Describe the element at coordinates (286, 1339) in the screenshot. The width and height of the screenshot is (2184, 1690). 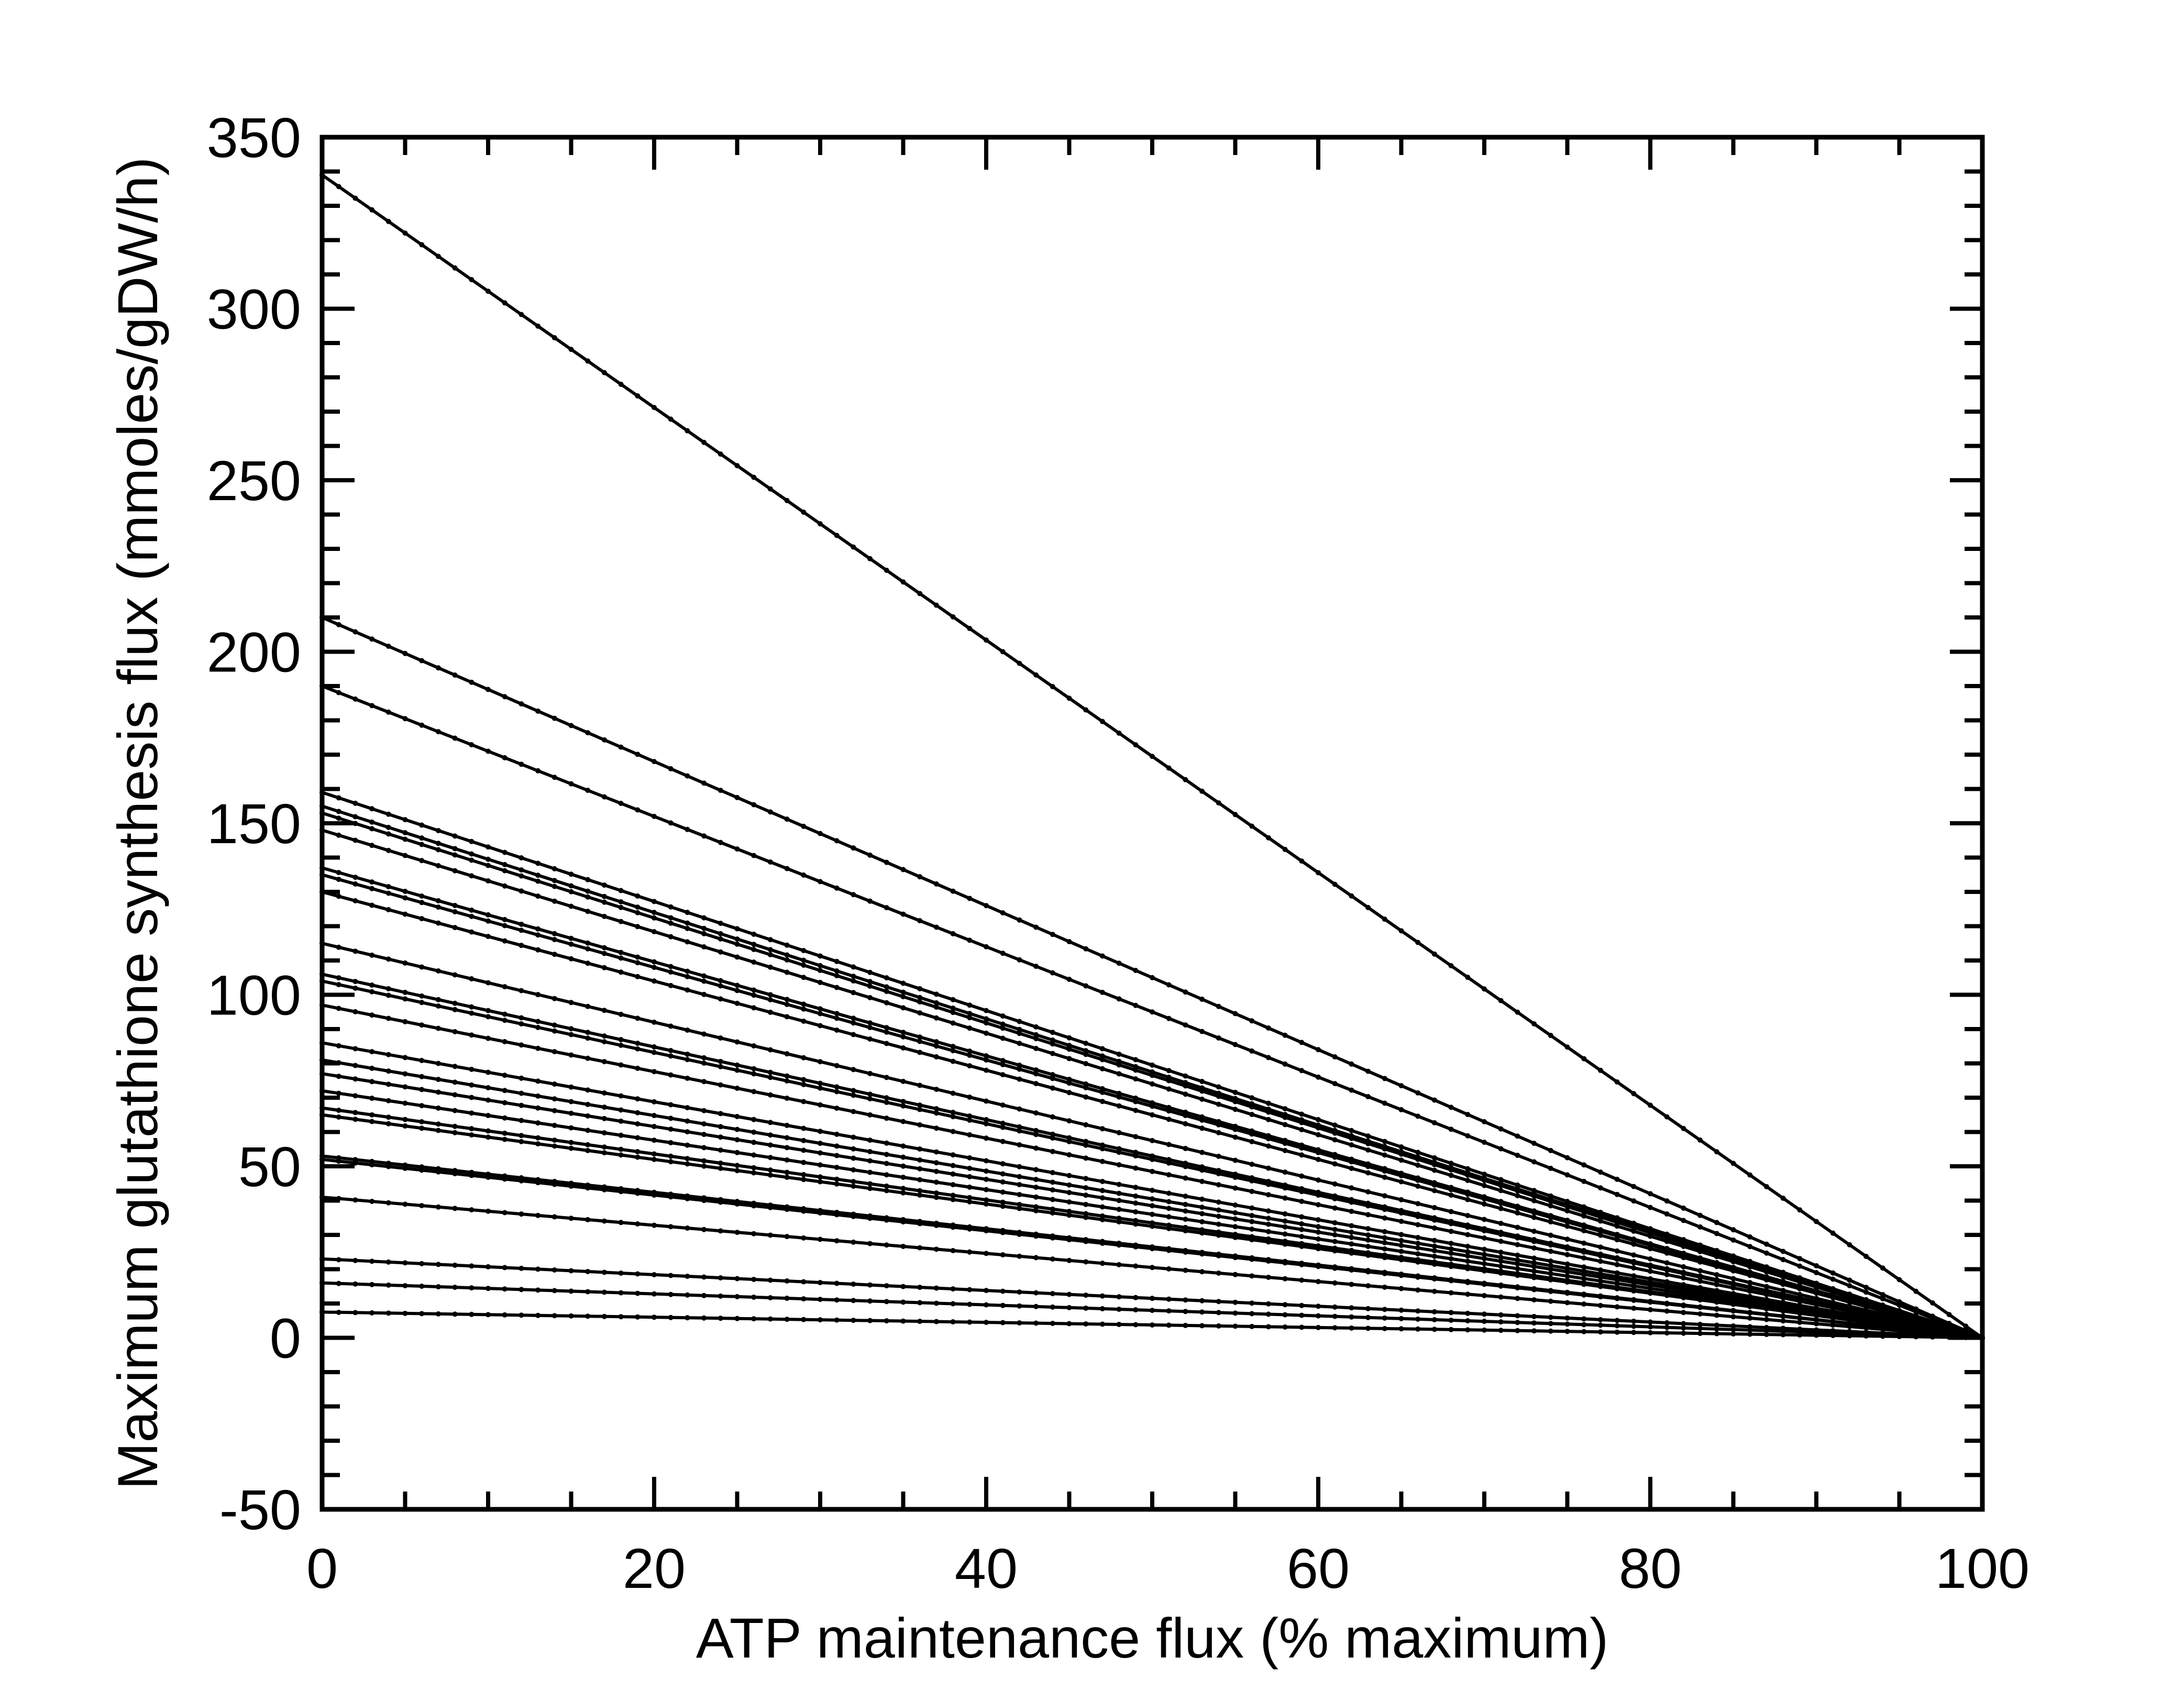
I see `y-tick-label: 0` at that location.